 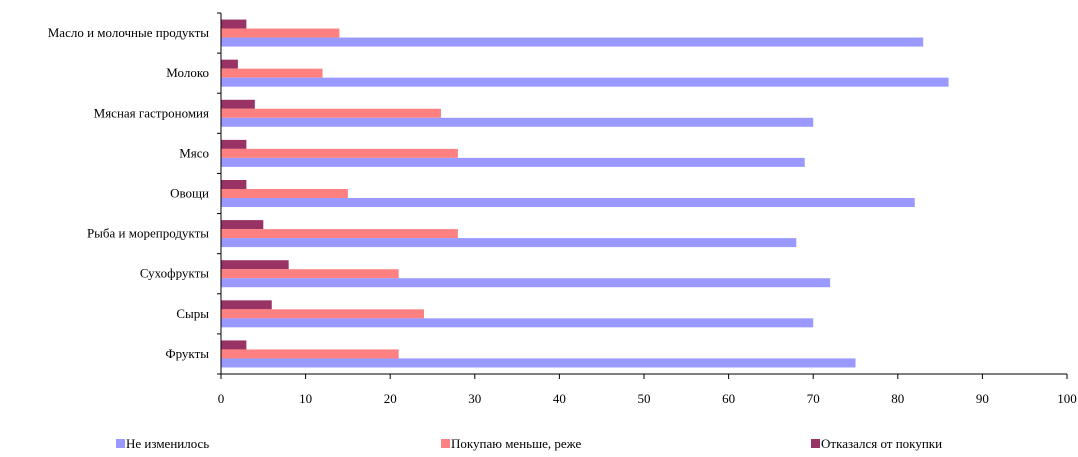 I want to click on legend-label: Покупаю меньше, реже, so click(x=516, y=443).